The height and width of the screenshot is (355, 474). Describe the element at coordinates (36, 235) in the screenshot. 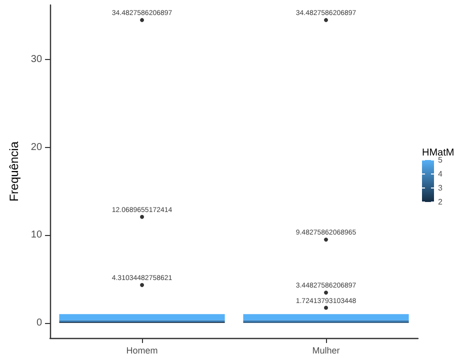

I see `y-tick-label: 10` at that location.